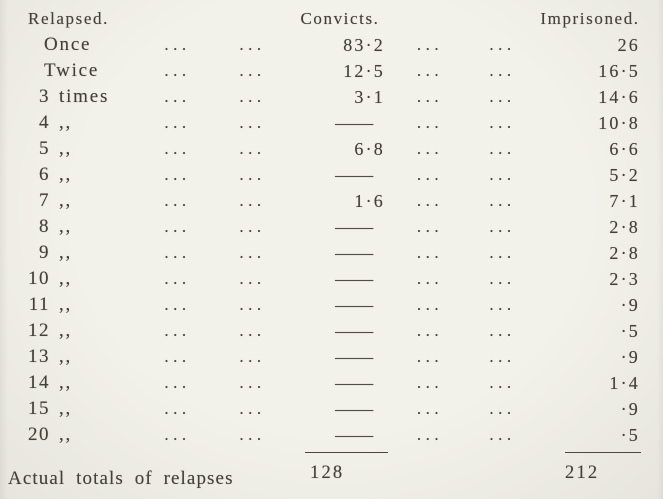 The image size is (663, 499). I want to click on relapsed-cell: 12,,, so click(70, 331).